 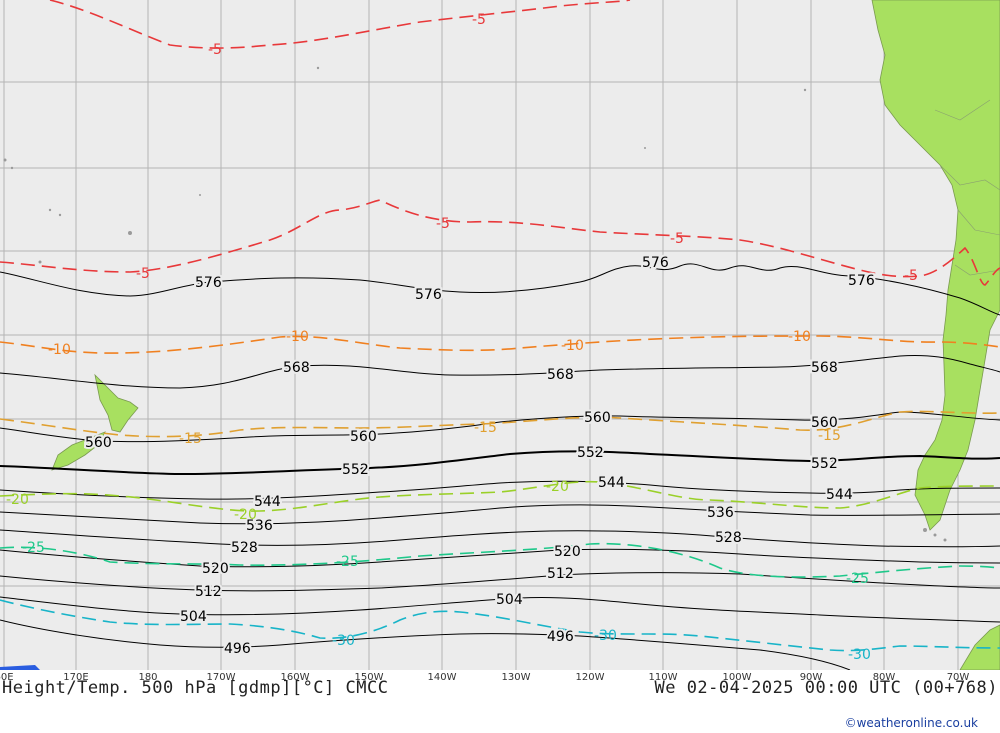 I want to click on lon-label: 170E, so click(x=76, y=677).